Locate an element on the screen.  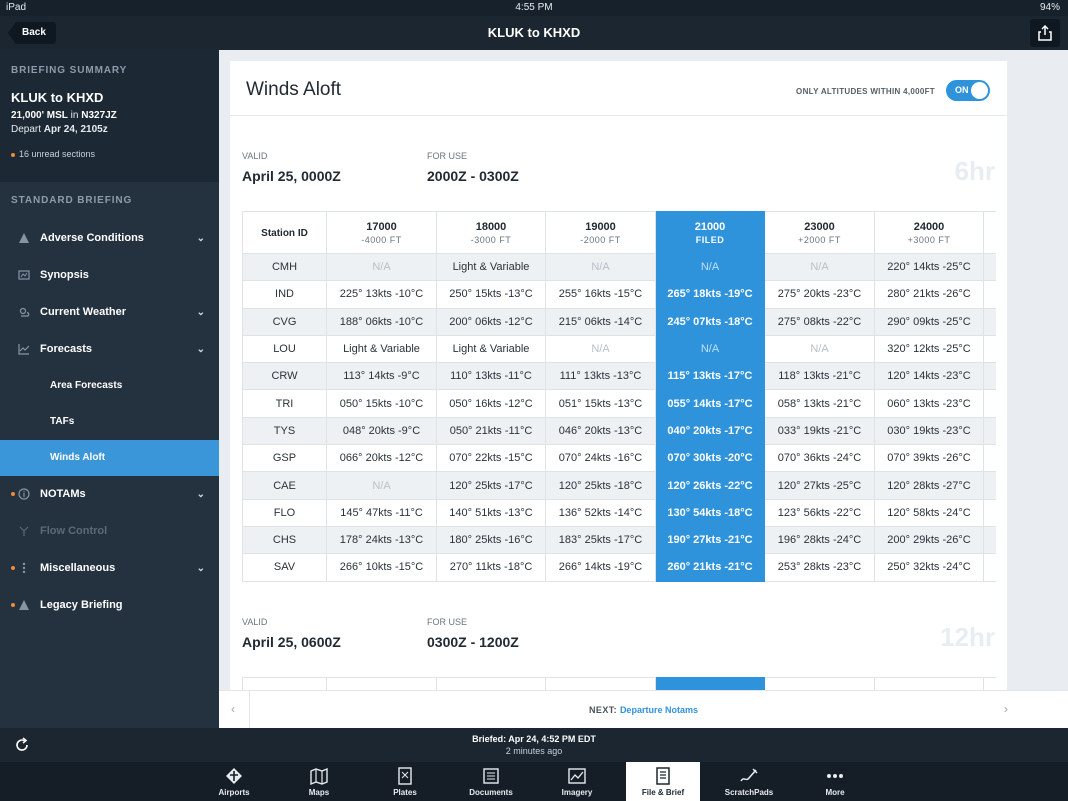
next-target: Departure Notams is located at coordinates (658, 710).